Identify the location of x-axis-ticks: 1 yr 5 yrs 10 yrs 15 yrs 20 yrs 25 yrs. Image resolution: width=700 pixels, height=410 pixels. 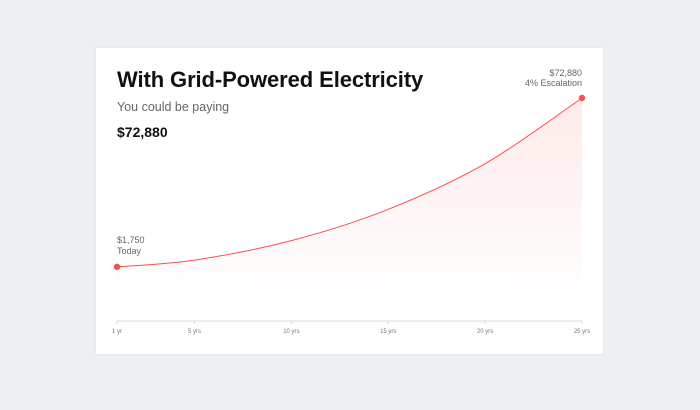
(351, 328).